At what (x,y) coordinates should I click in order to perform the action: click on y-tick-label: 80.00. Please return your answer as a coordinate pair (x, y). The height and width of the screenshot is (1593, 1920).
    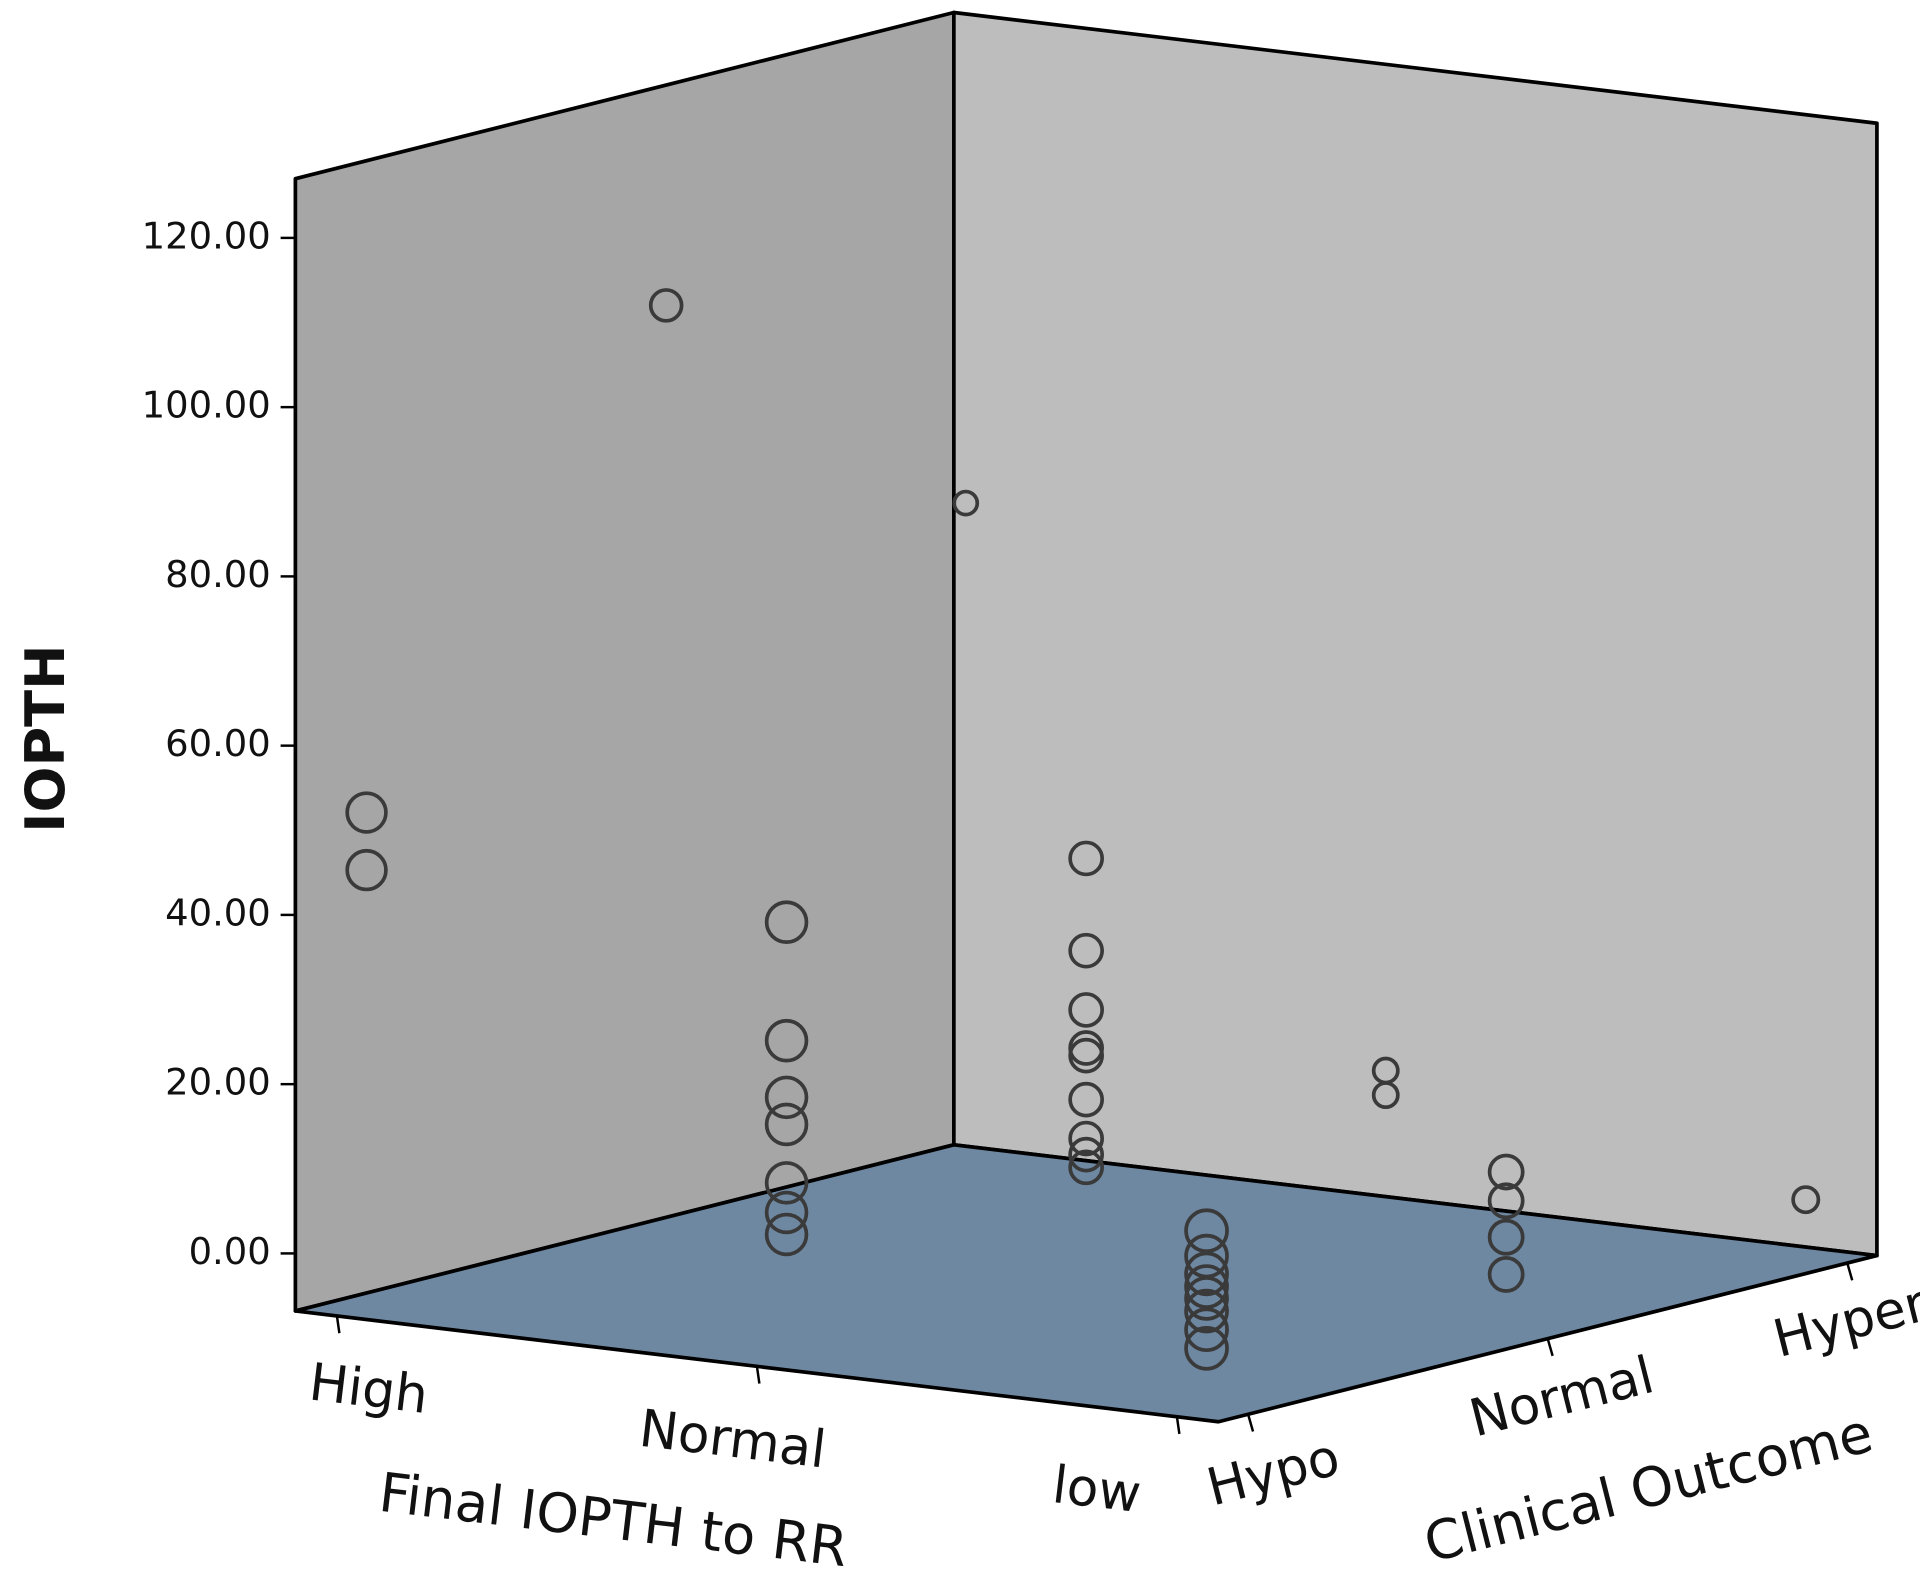
    Looking at the image, I should click on (218, 574).